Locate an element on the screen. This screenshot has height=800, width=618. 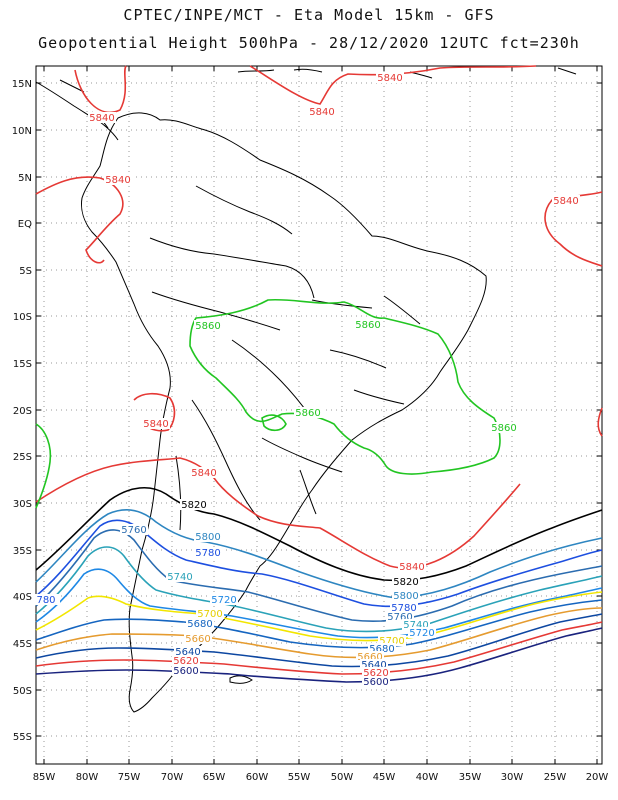
contour-label: 5720 is located at coordinates (421, 633).